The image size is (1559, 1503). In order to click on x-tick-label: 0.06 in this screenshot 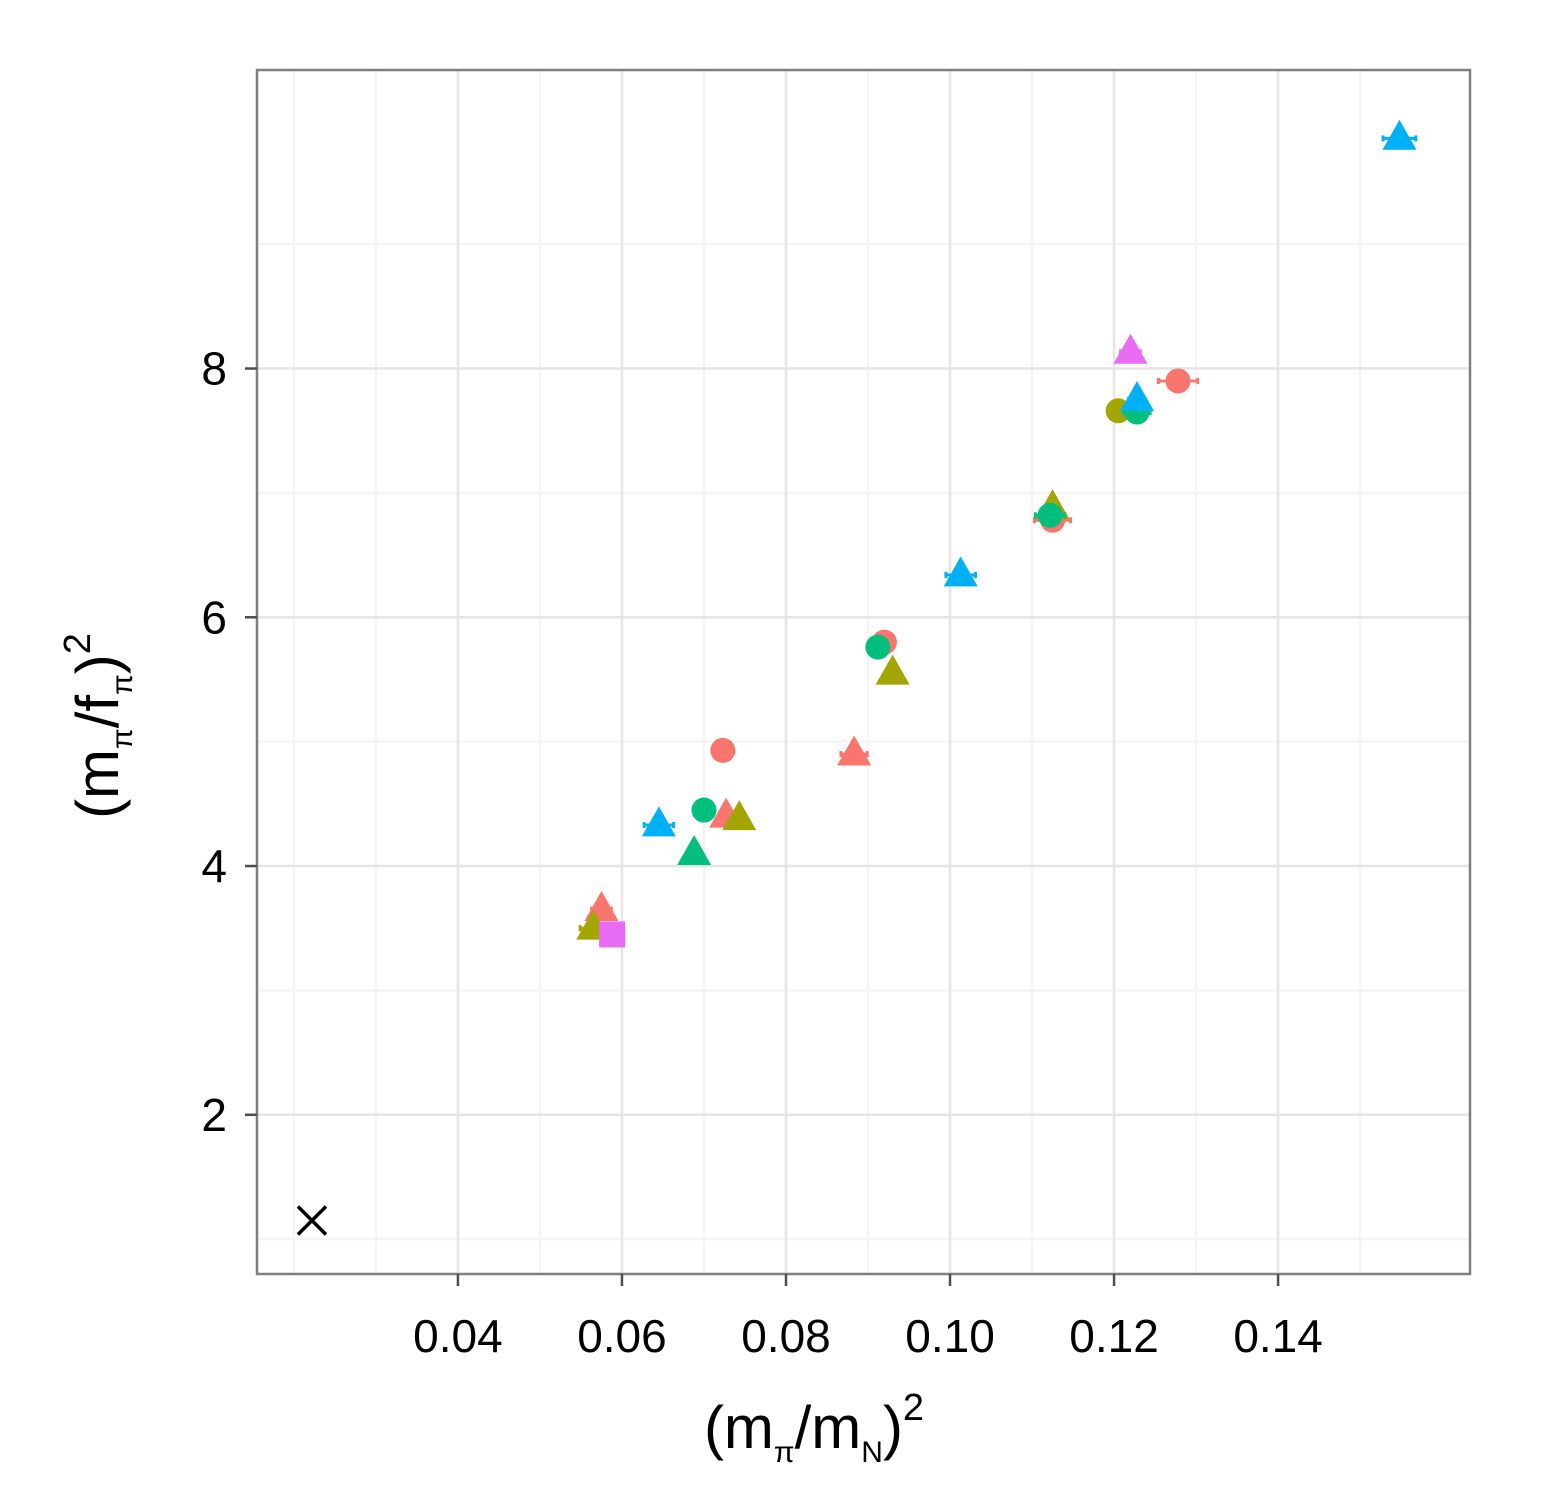, I will do `click(622, 1336)`.